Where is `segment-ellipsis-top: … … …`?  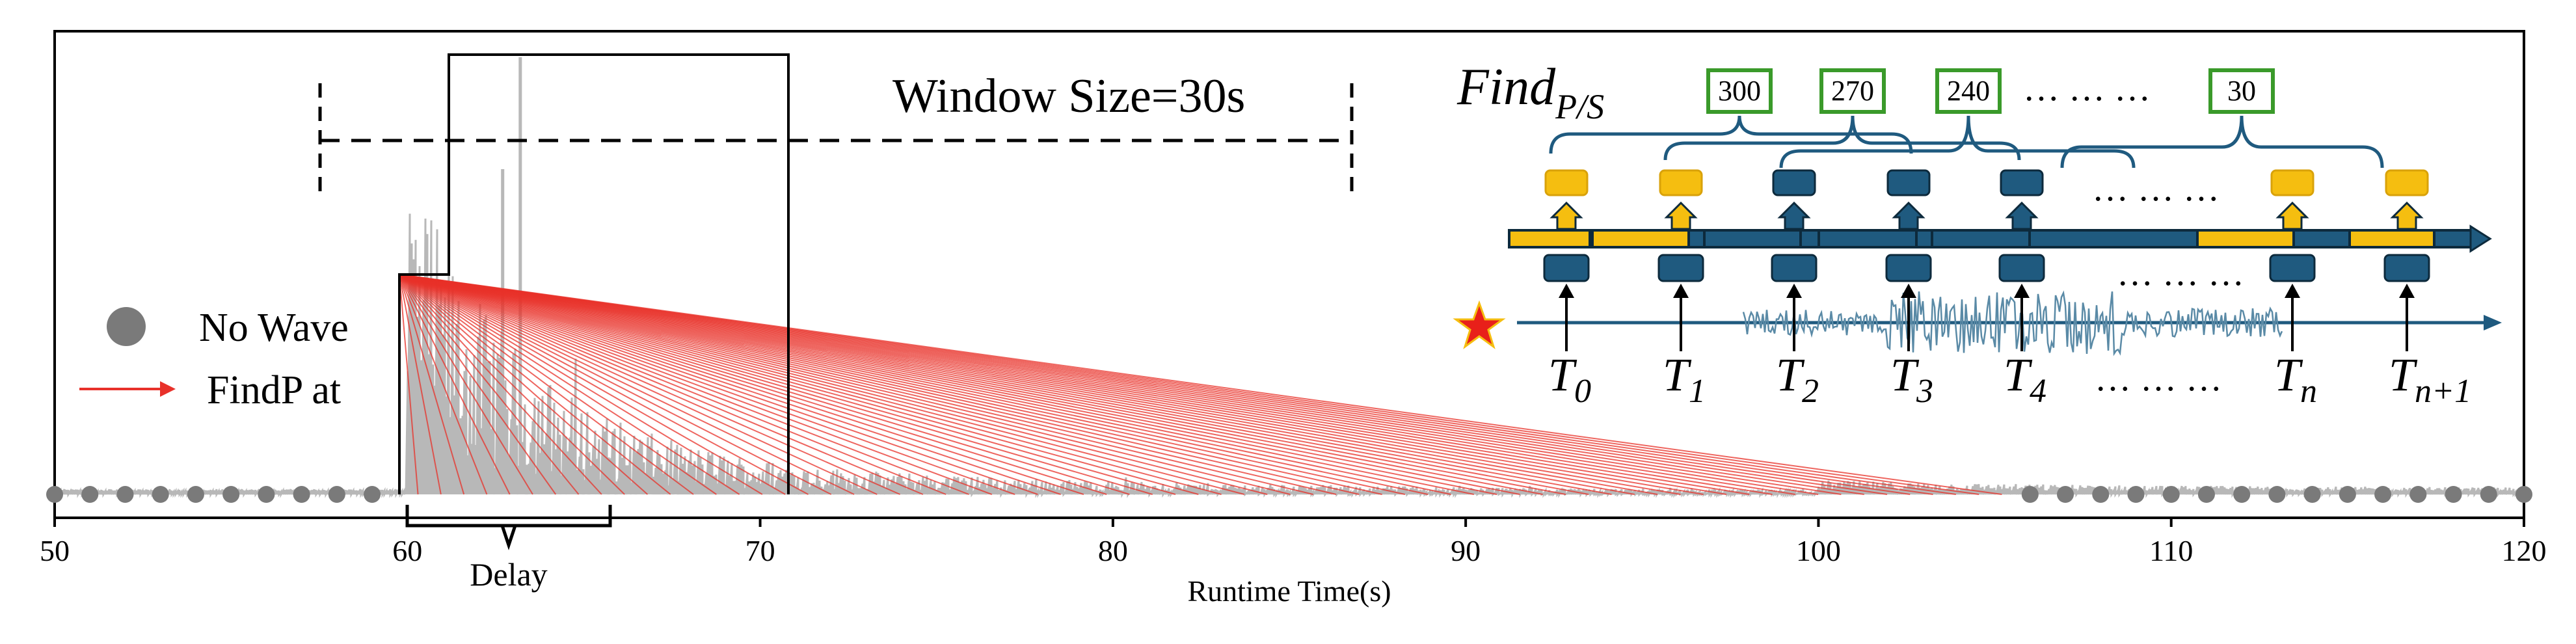
segment-ellipsis-top: … … … is located at coordinates (2156, 188).